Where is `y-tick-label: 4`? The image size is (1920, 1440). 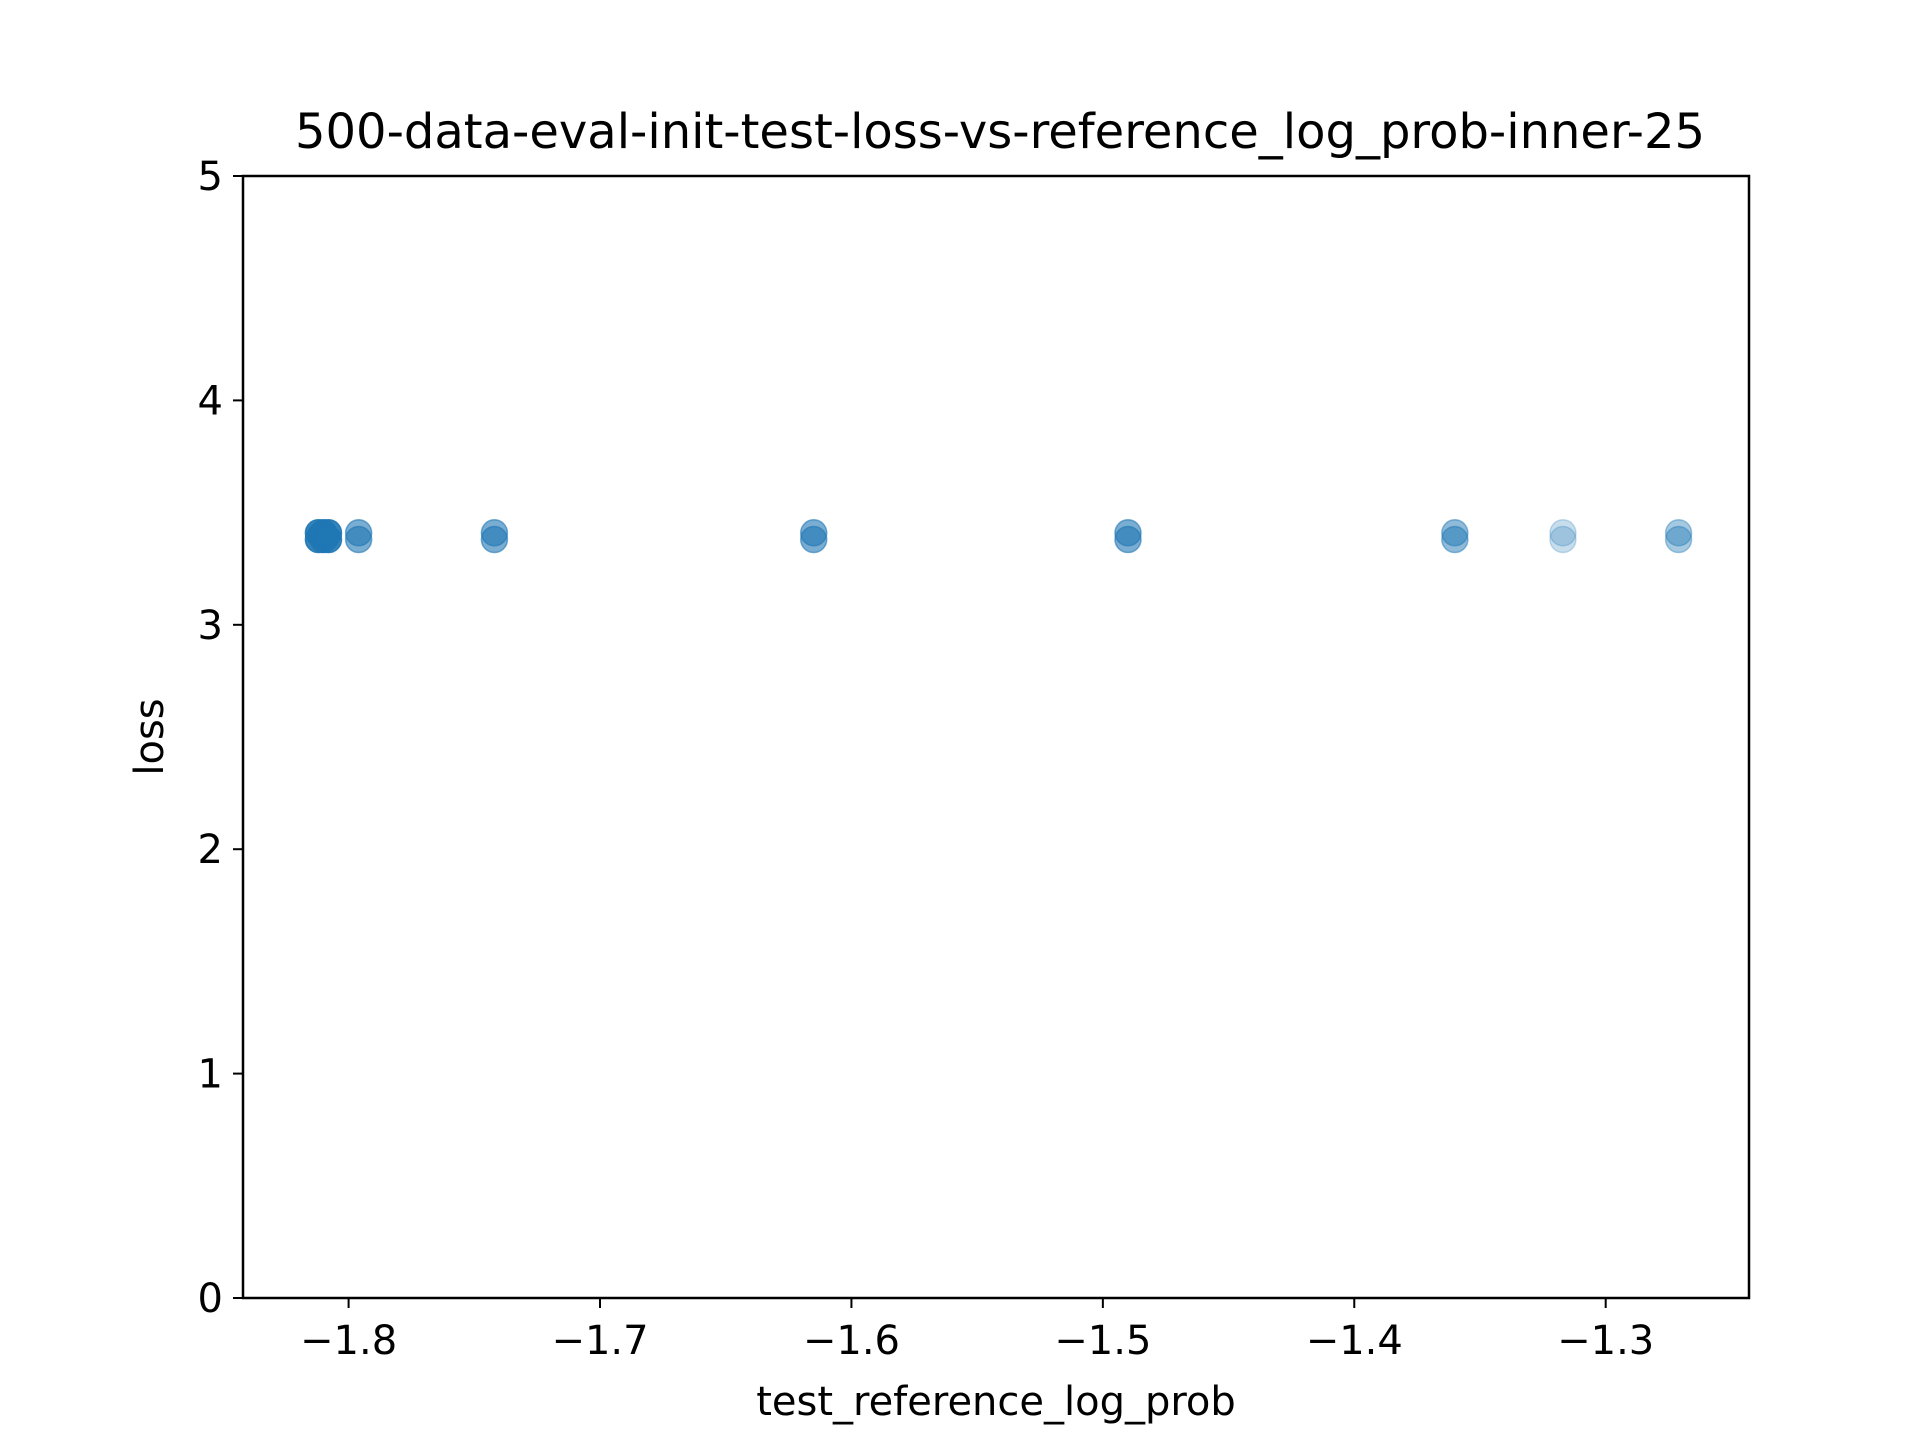
y-tick-label: 4 is located at coordinates (210, 401).